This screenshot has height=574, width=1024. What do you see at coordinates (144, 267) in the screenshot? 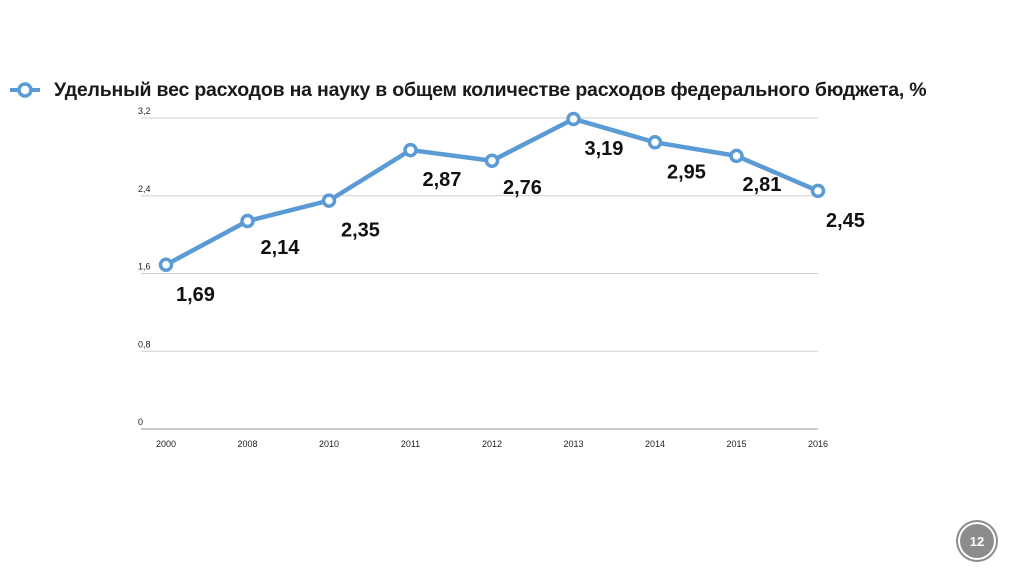
I see `y-tick-label: 1,6` at bounding box center [144, 267].